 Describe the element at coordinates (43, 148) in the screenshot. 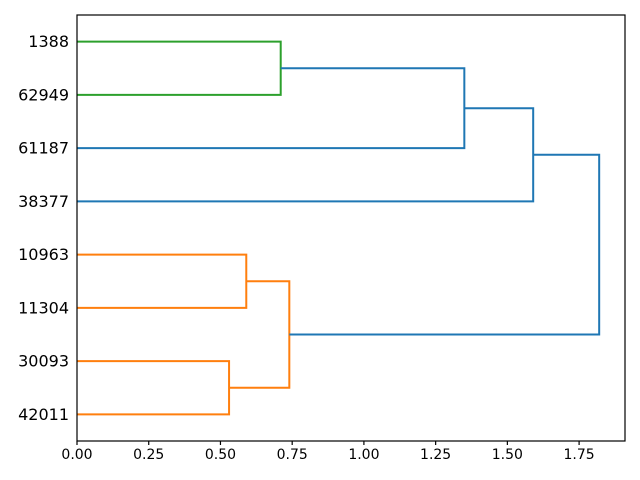

I see `leaf-label: 61187` at that location.